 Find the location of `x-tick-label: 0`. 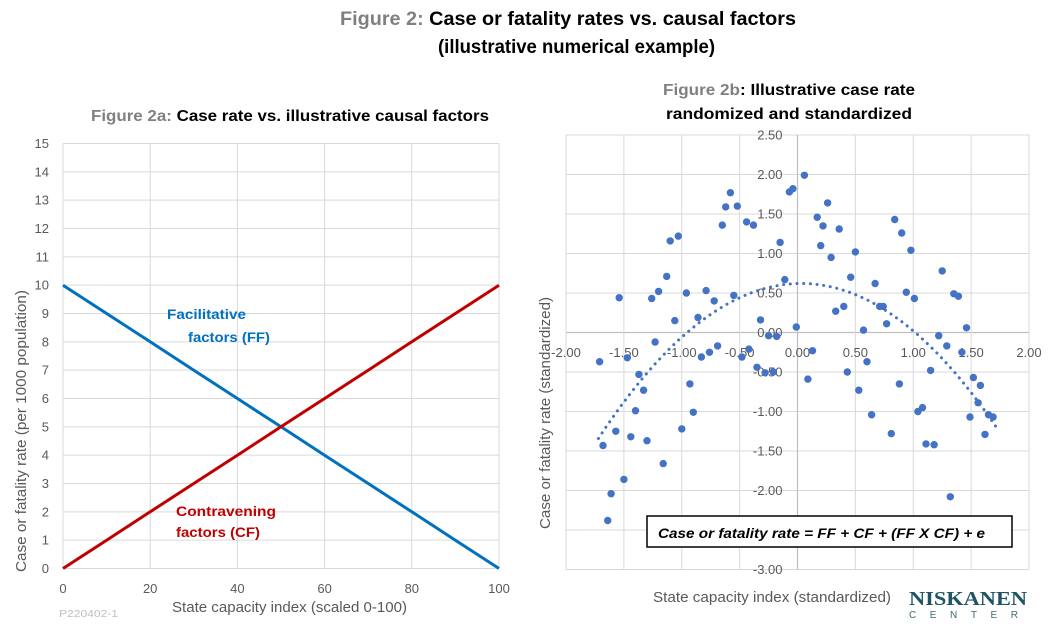

x-tick-label: 0 is located at coordinates (62, 588).